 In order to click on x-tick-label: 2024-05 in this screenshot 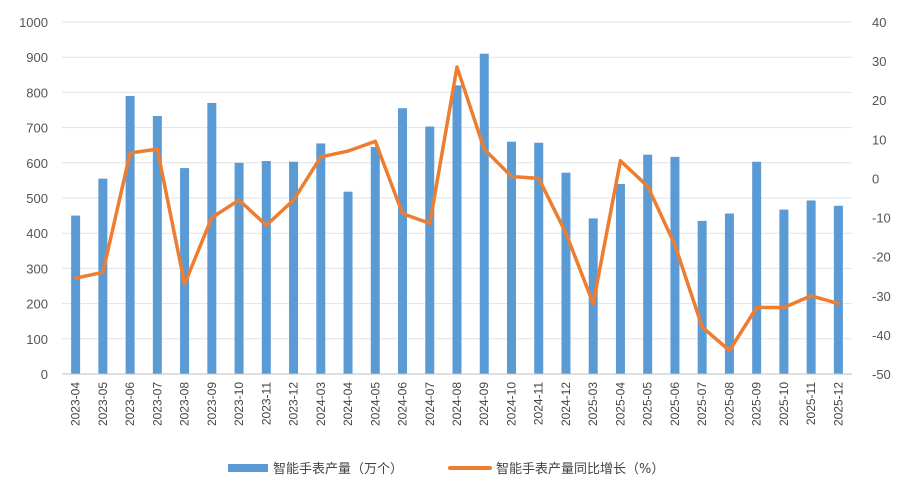, I will do `click(375, 404)`.